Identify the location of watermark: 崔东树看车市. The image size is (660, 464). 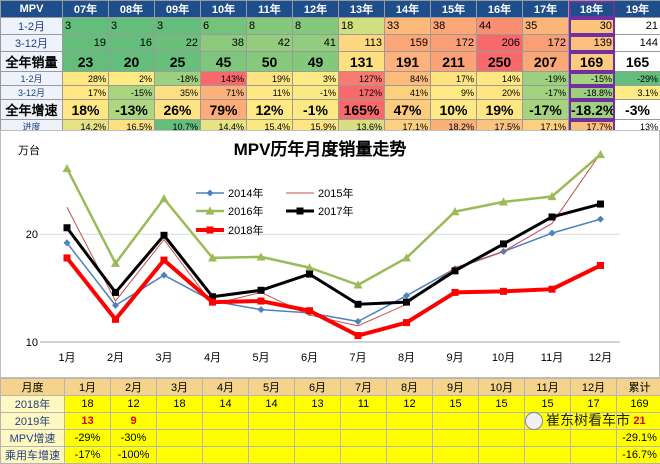
(577, 420).